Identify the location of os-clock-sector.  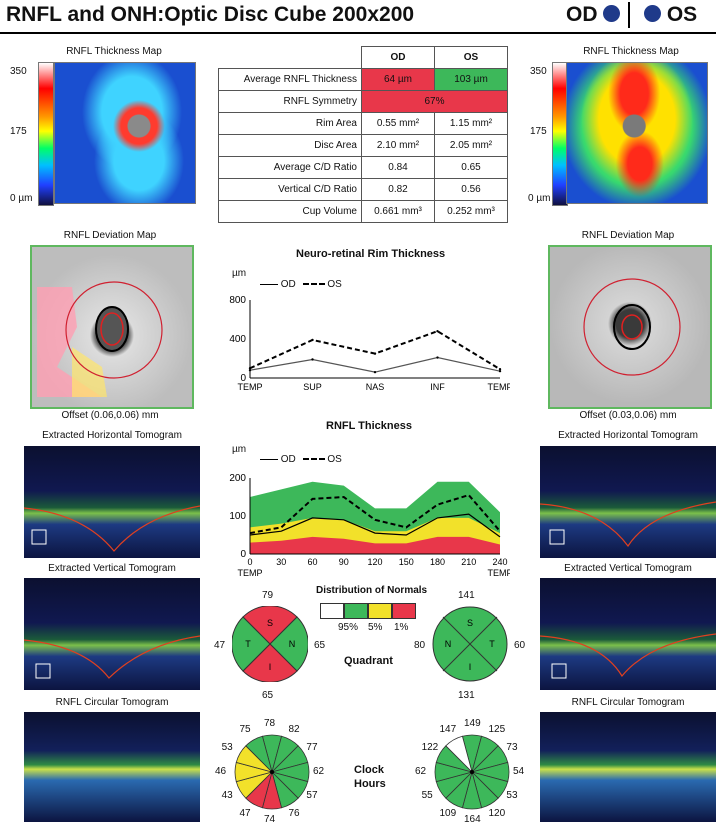
(459, 754).